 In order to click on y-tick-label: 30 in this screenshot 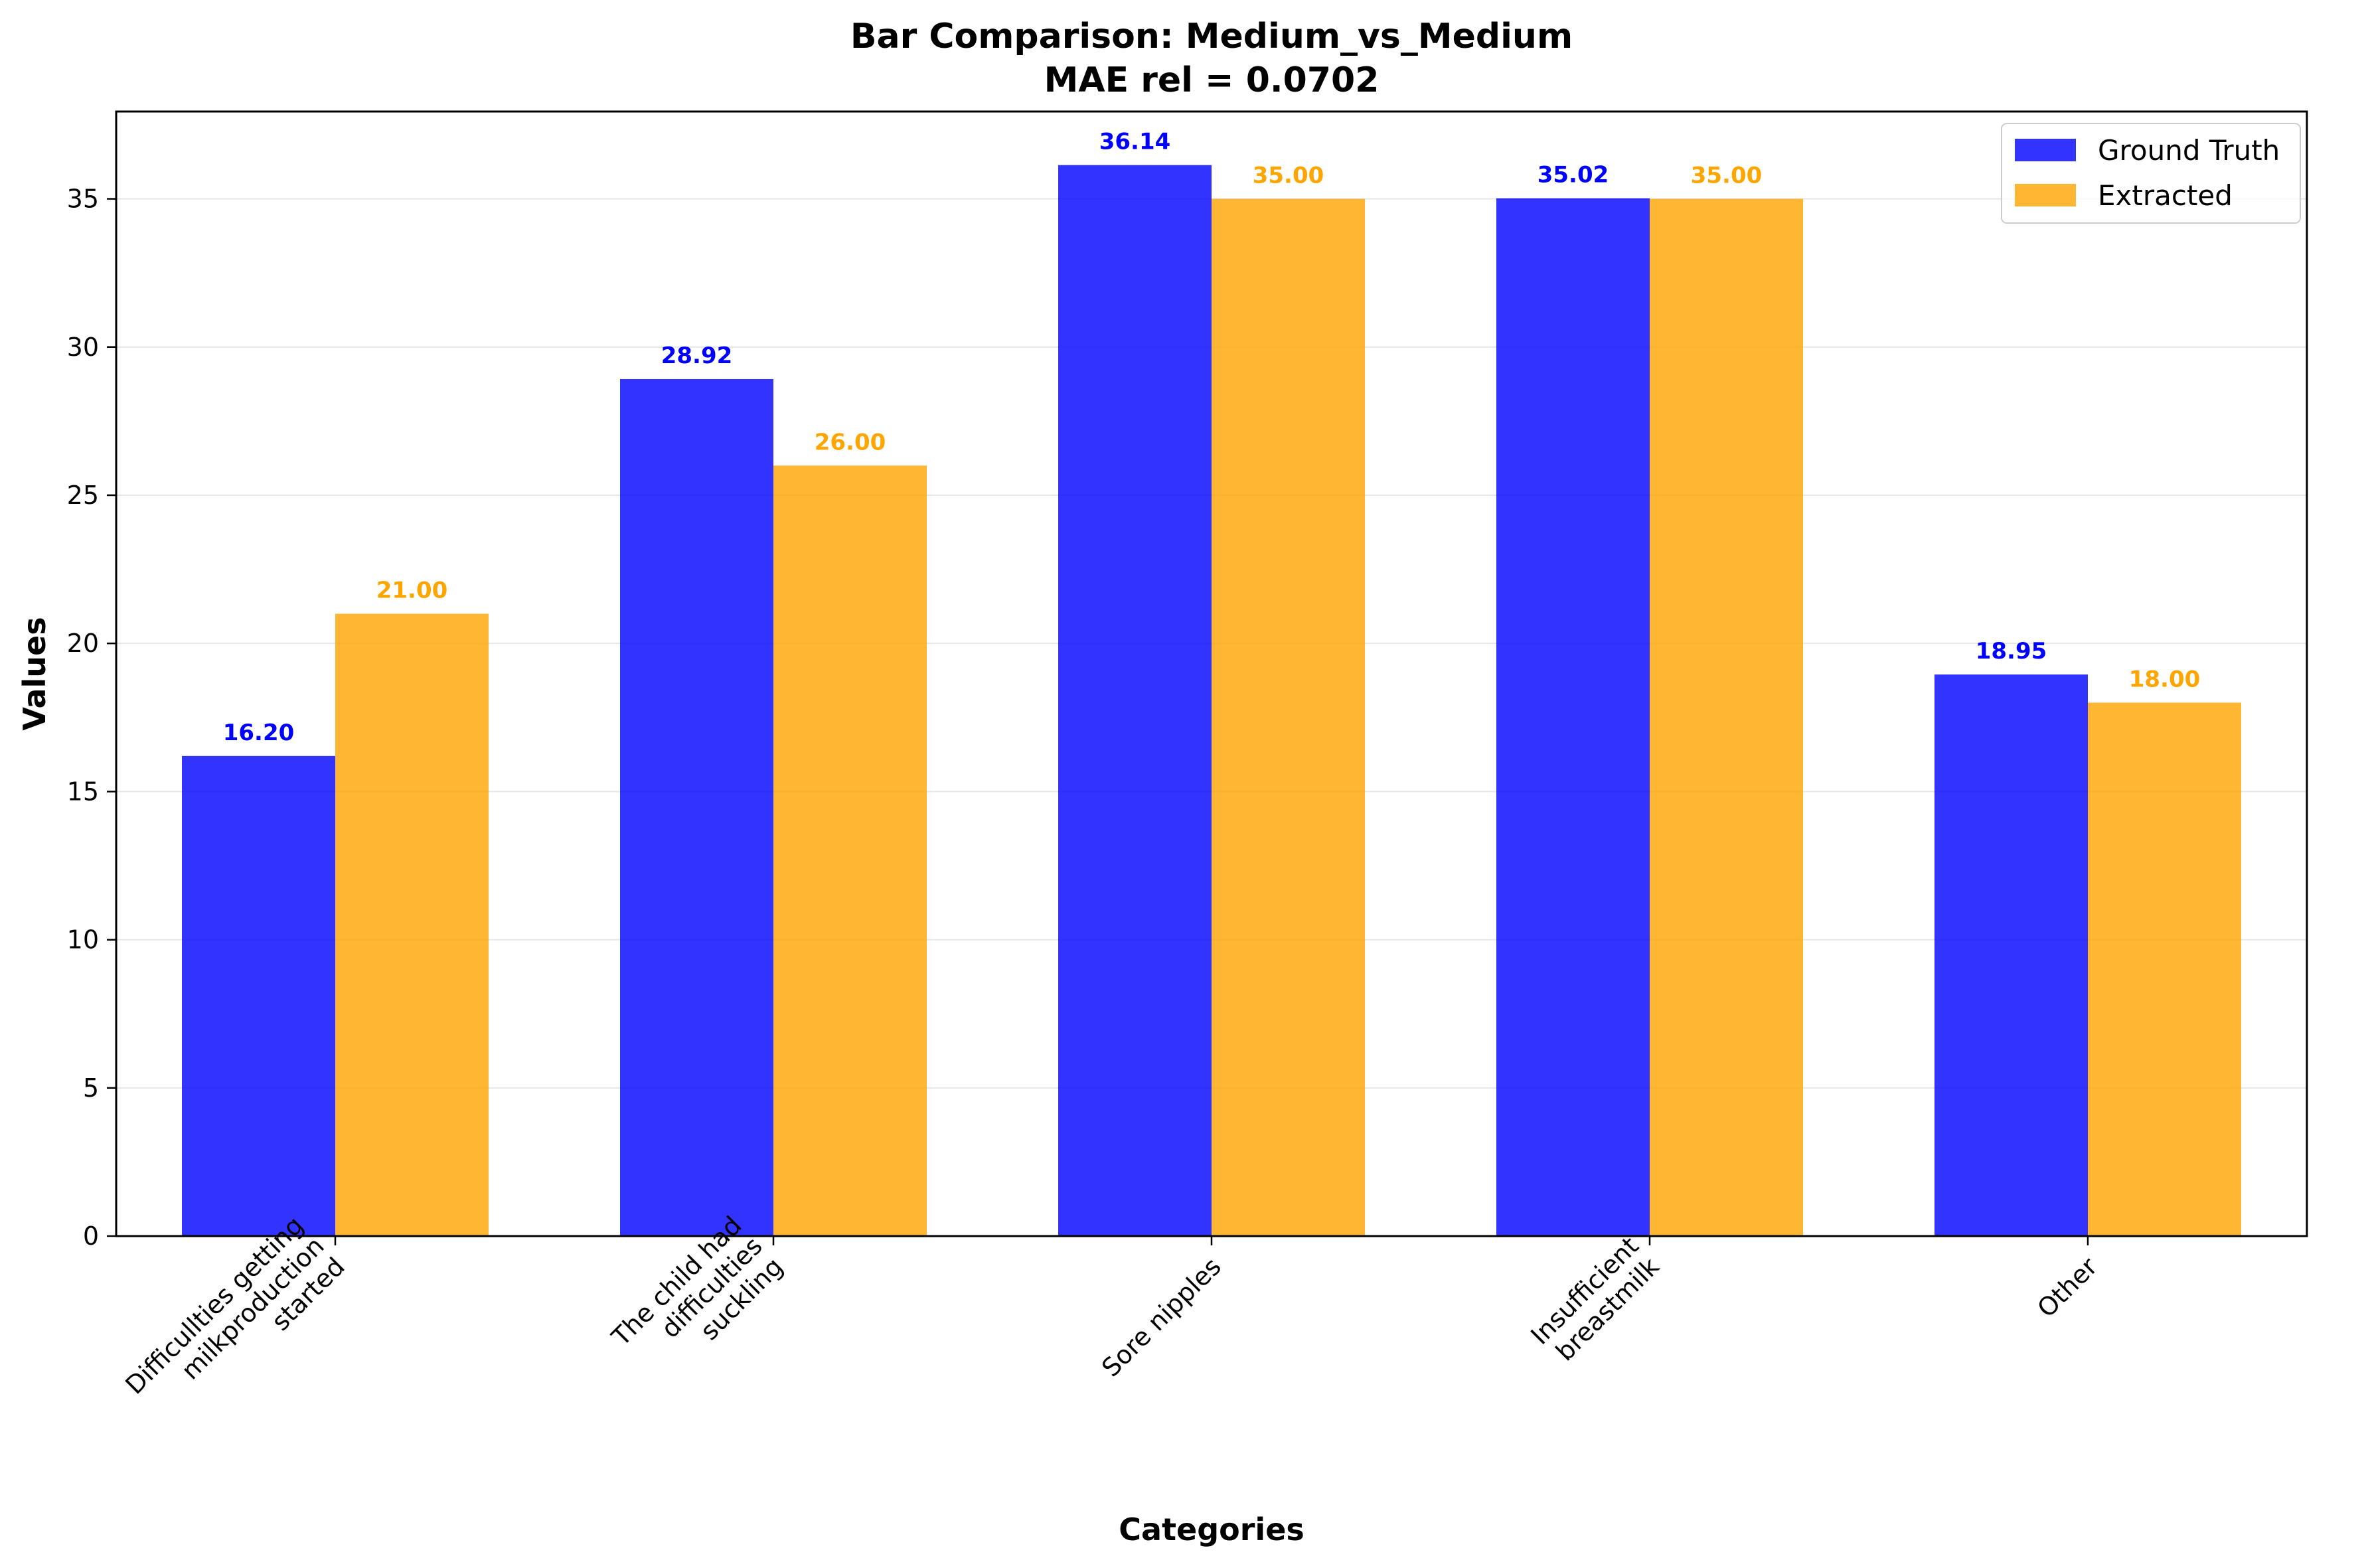, I will do `click(83, 348)`.